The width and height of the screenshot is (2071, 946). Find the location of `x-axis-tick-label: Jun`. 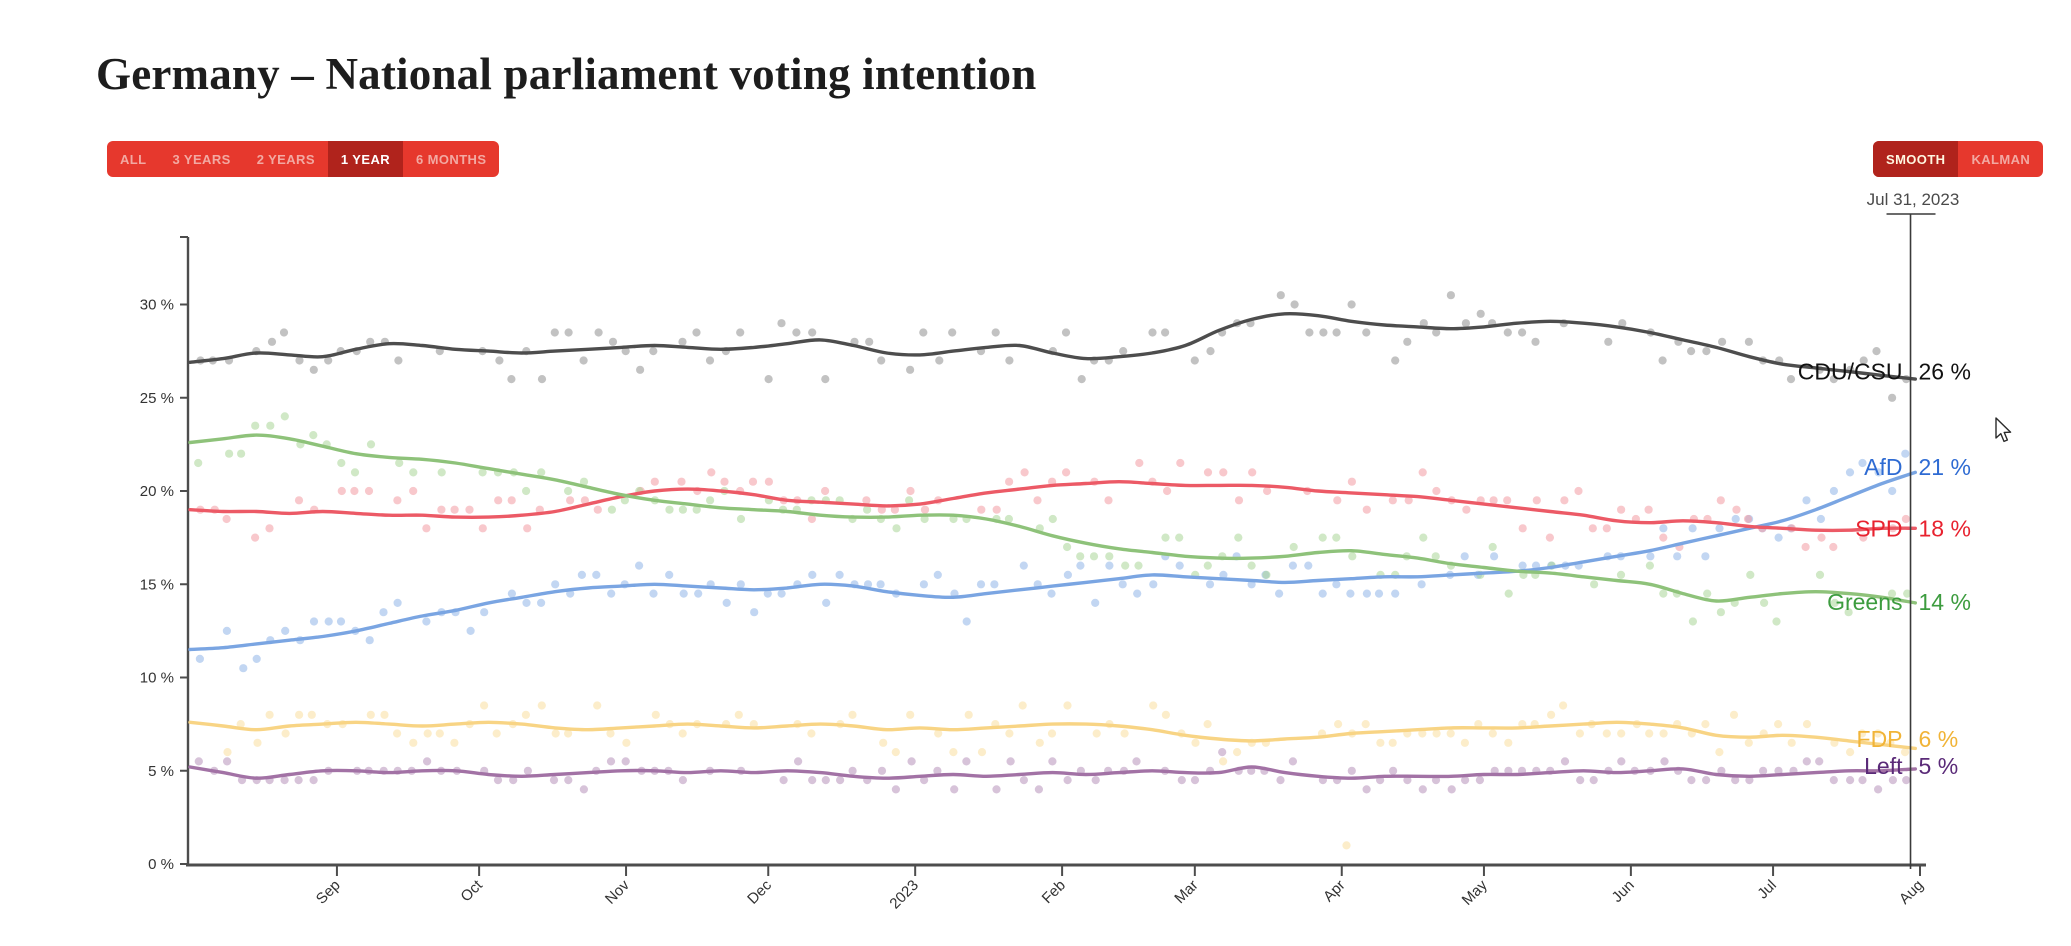

x-axis-tick-label: Jun is located at coordinates (1623, 891).